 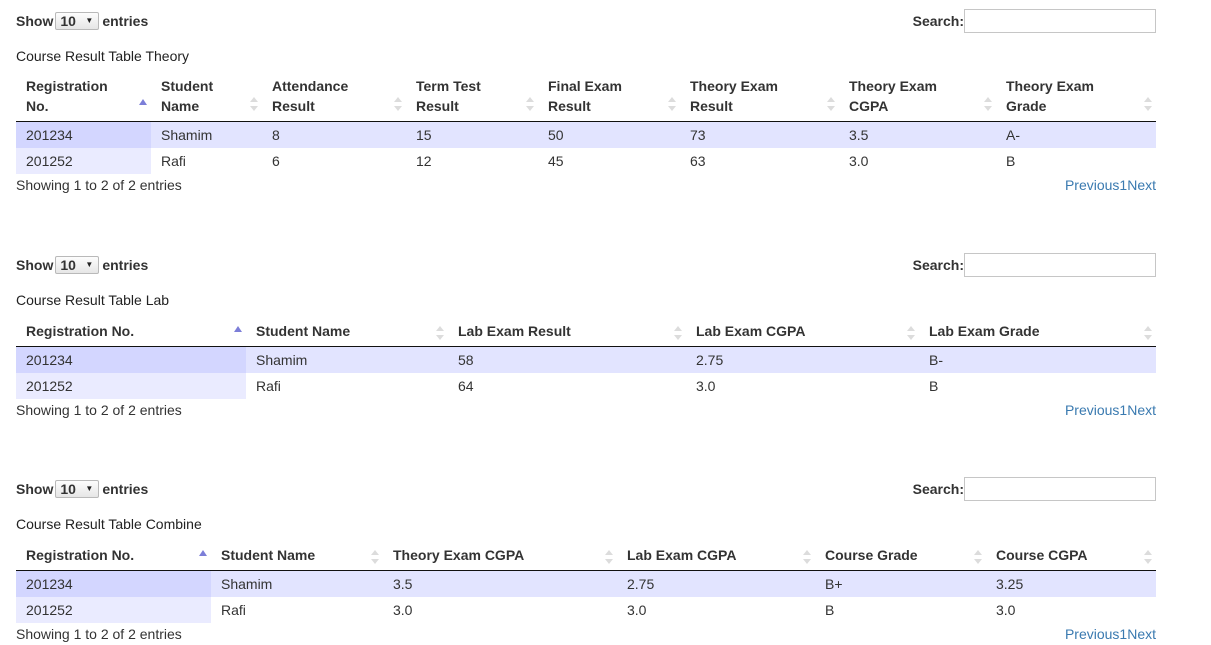 What do you see at coordinates (113, 556) in the screenshot?
I see `combine-col-registration: Registration No.` at bounding box center [113, 556].